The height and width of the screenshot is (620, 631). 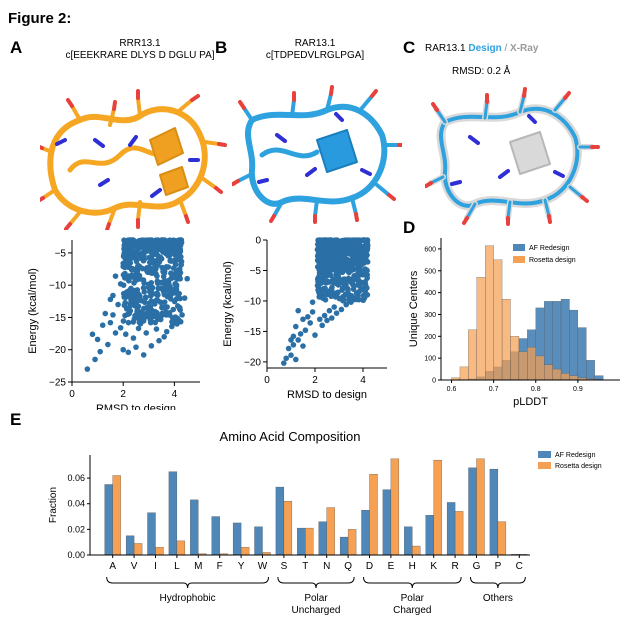 I want to click on y-tick-label: −20, so click(x=252, y=362).